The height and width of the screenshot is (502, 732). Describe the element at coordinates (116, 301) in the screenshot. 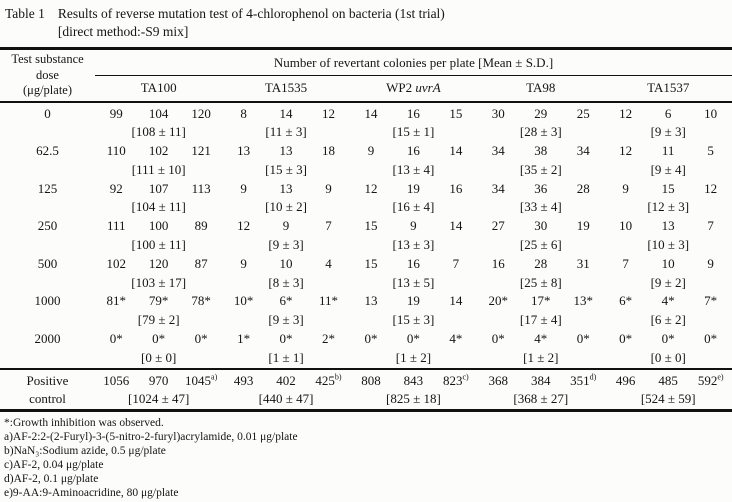

I see `revertant-count-cell: 81*` at that location.